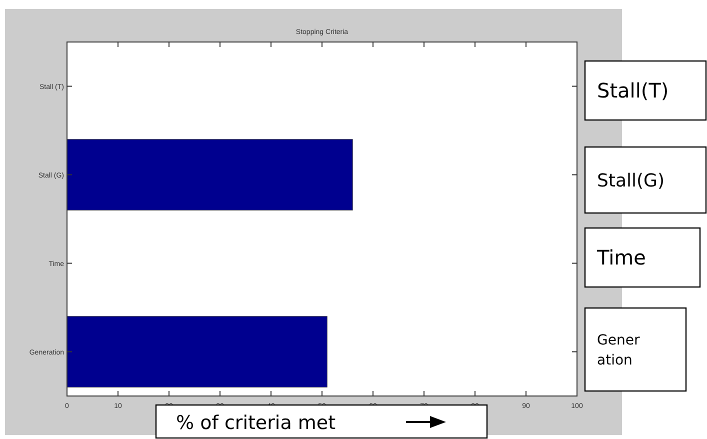 This screenshot has height=439, width=707. Describe the element at coordinates (618, 350) in the screenshot. I see `text: Gener ation` at that location.